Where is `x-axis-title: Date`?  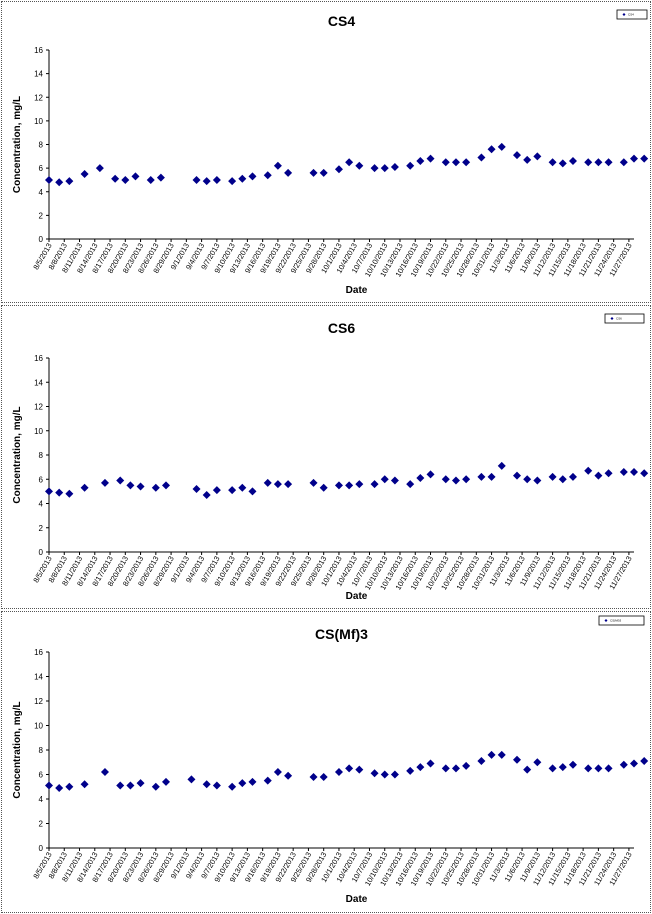 x-axis-title: Date is located at coordinates (357, 899).